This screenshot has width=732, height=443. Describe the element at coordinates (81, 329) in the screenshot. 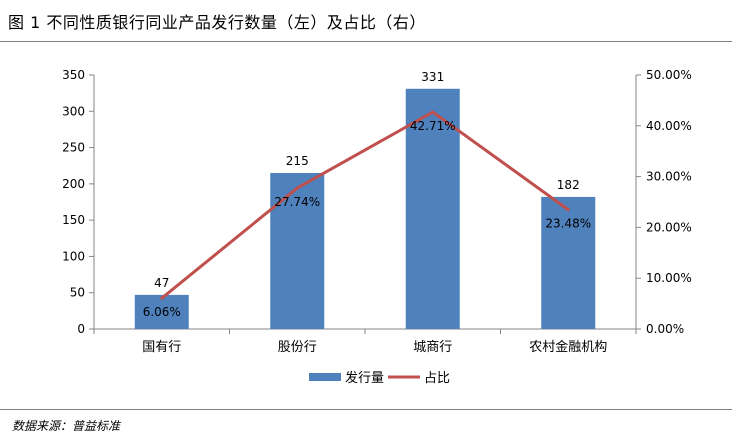

I see `left-y-tick-label: 0` at that location.